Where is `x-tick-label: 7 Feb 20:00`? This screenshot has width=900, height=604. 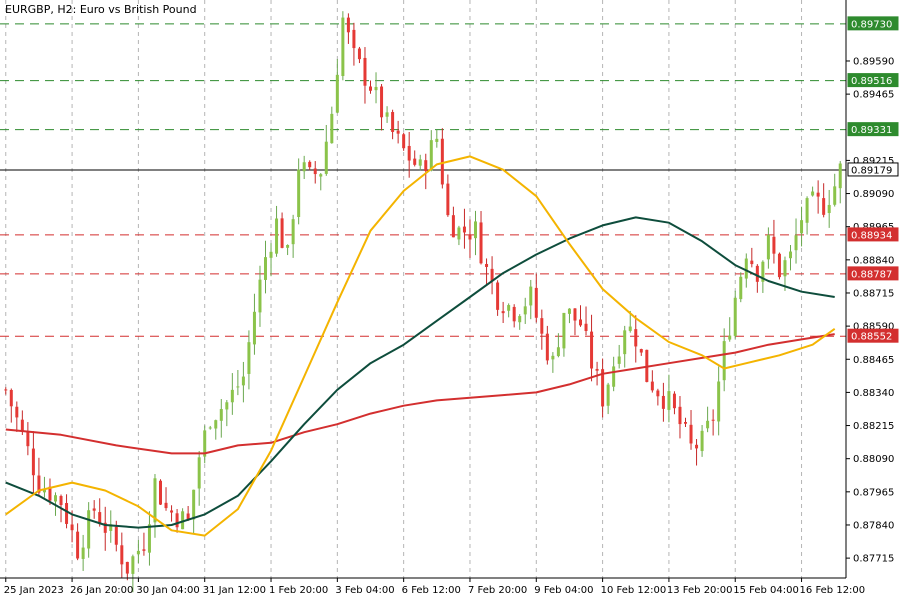 x-tick-label: 7 Feb 20:00 is located at coordinates (497, 590).